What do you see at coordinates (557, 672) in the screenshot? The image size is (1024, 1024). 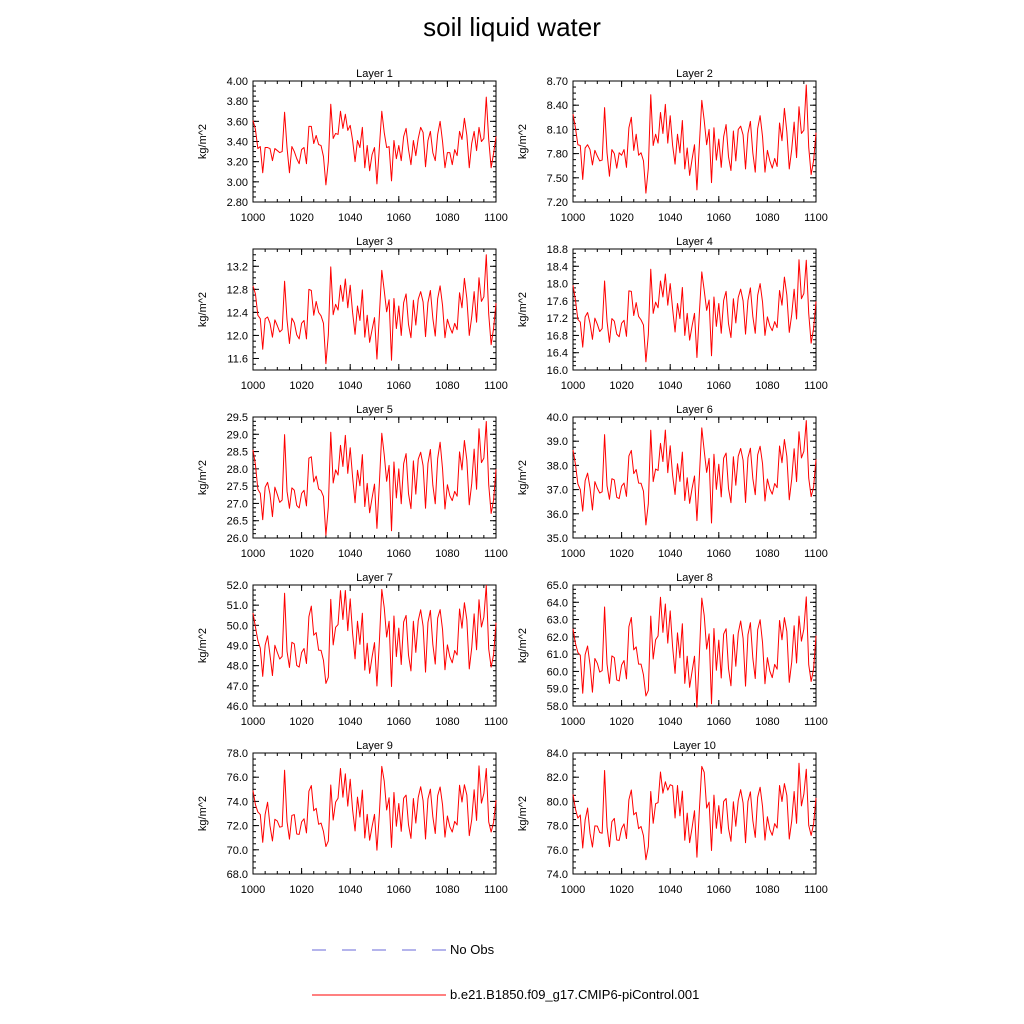 I see `y-tick-label: 60.0` at bounding box center [557, 672].